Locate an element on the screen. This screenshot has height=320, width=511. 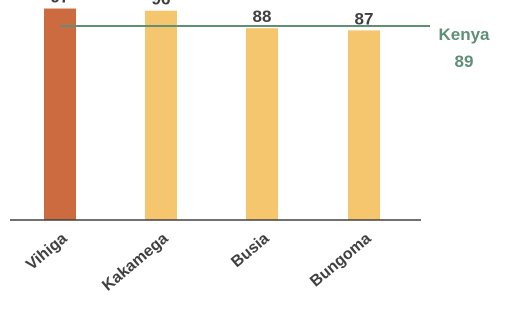
bar-busia is located at coordinates (262, 124).